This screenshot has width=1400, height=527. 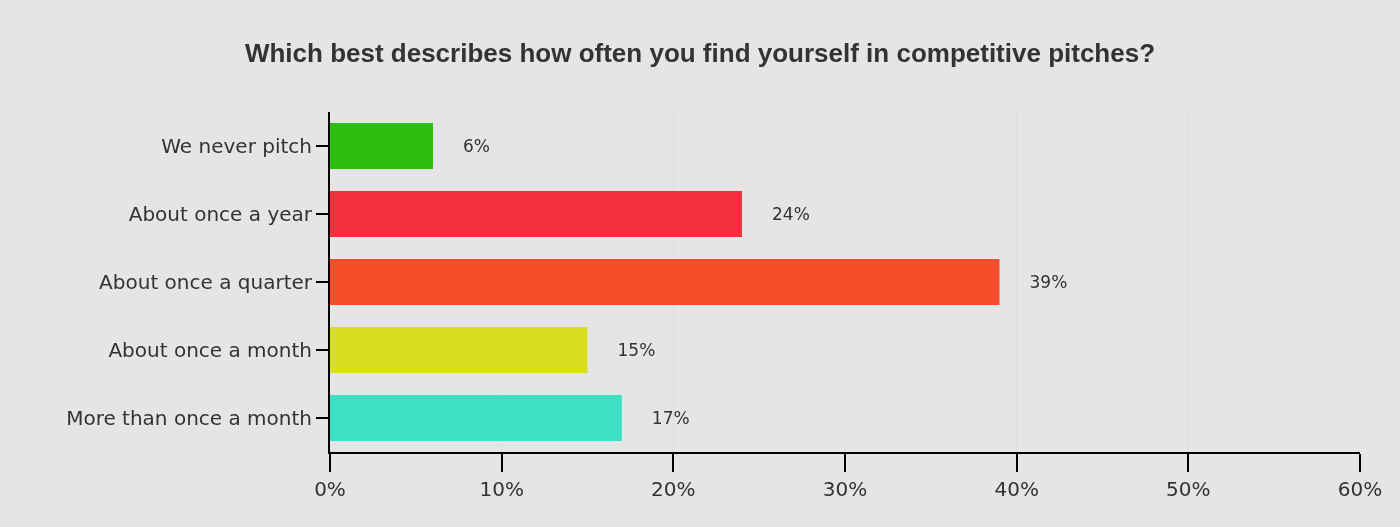 I want to click on x-tick-label: 0%, so click(x=330, y=489).